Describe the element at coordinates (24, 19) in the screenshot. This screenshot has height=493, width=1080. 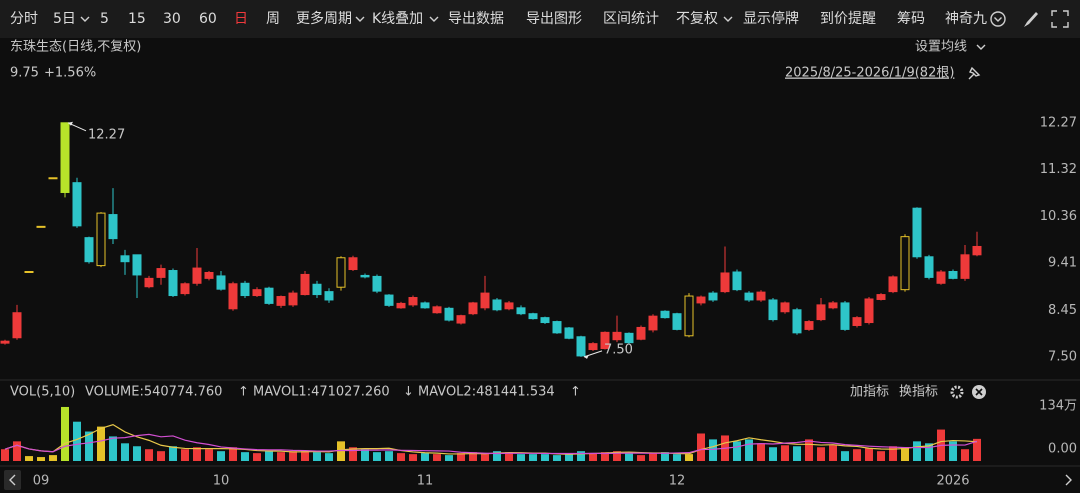
I see `toolbar-item: 分时` at that location.